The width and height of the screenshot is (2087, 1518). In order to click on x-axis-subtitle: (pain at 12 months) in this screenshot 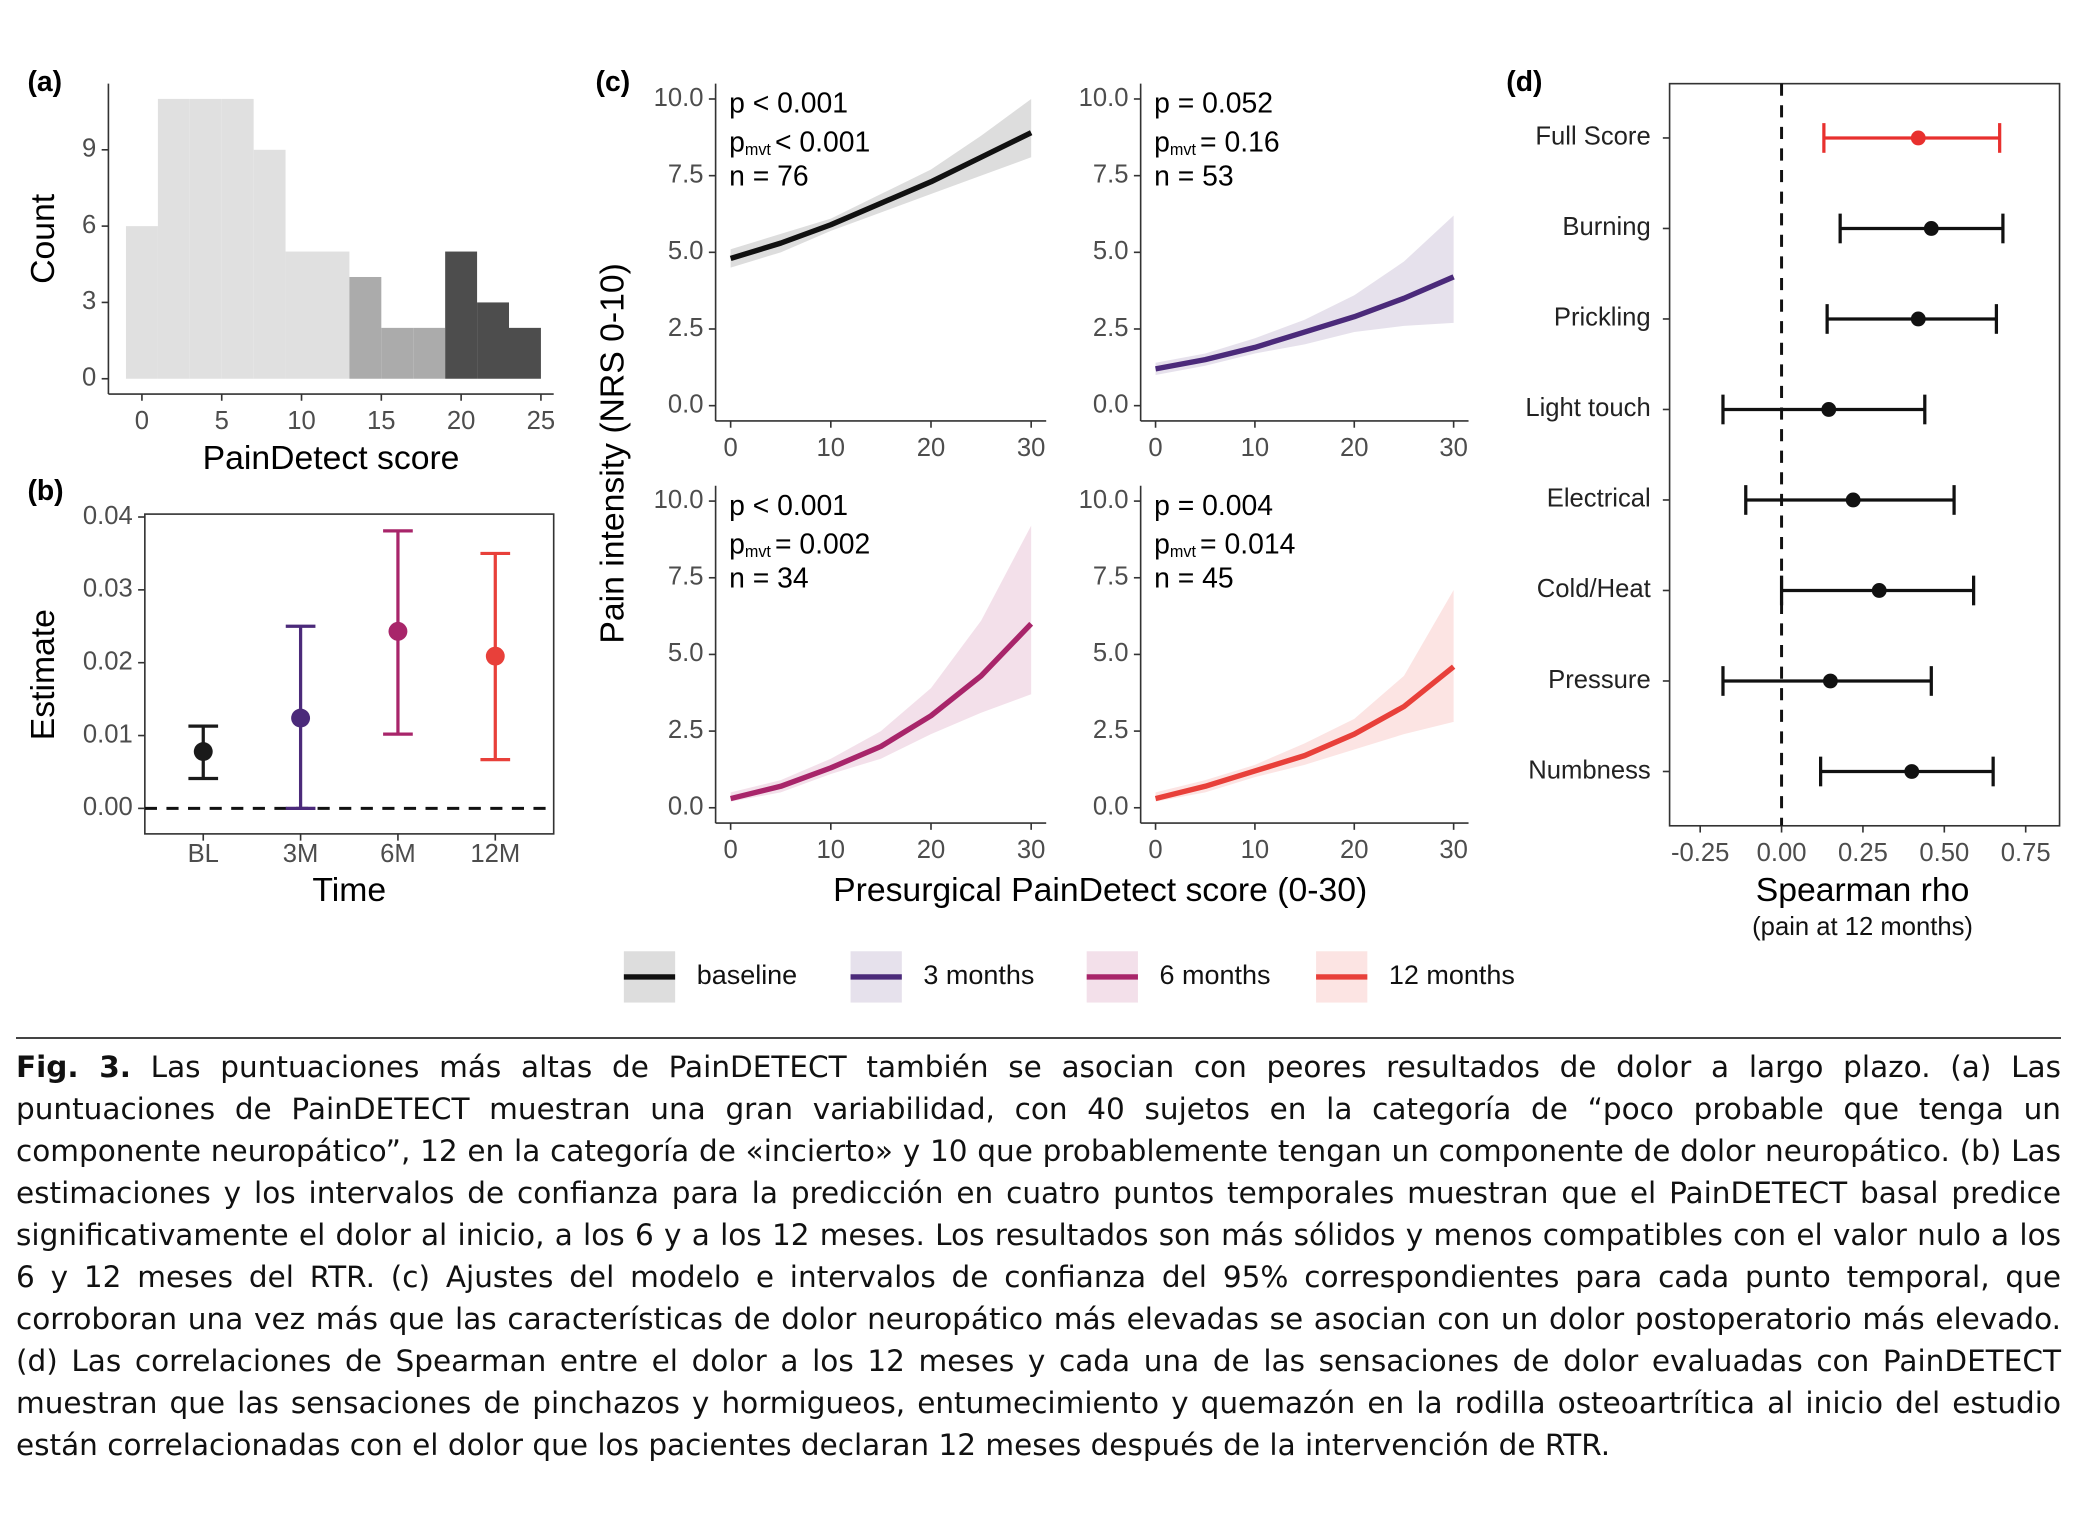, I will do `click(1862, 927)`.